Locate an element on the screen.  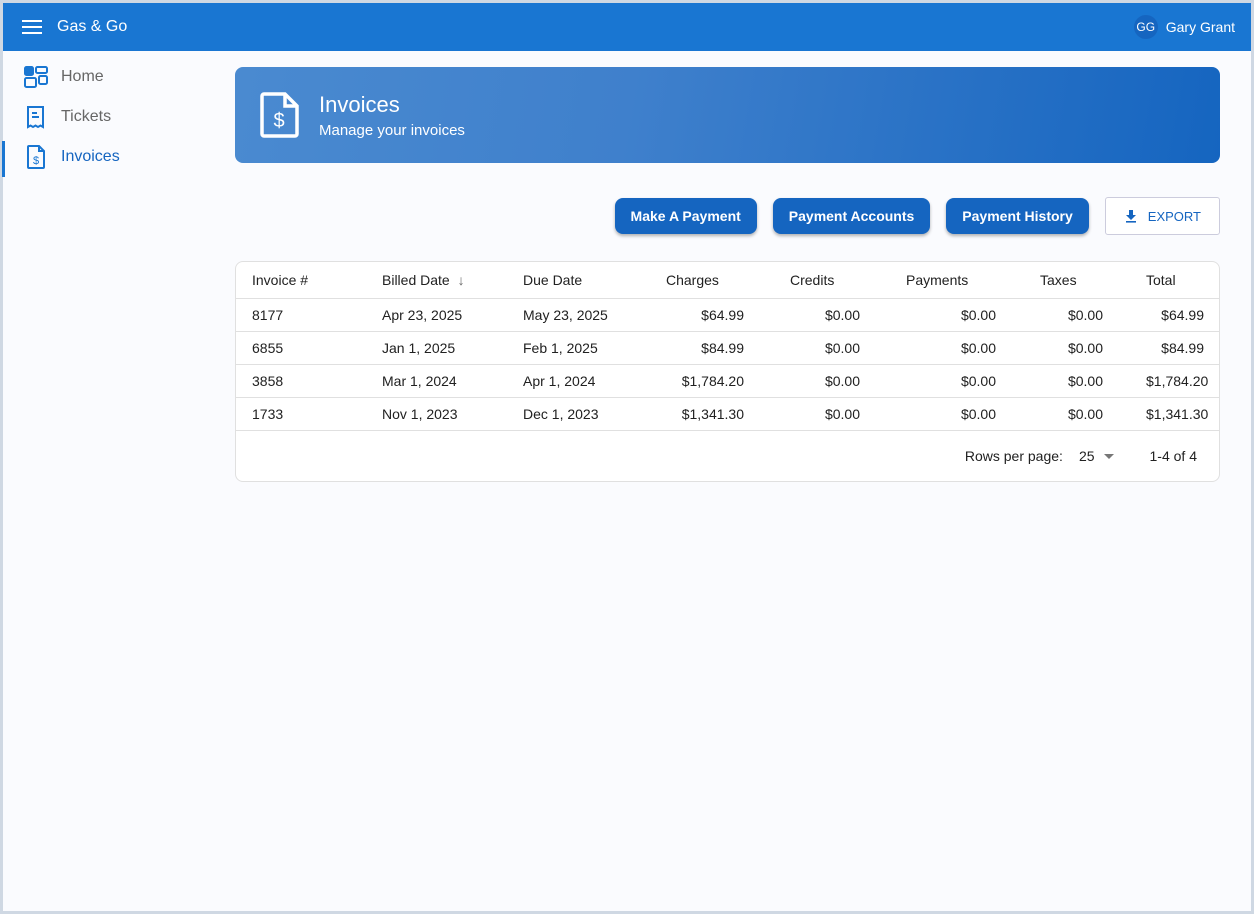
rows-per-page-value: 25 is located at coordinates (1086, 456).